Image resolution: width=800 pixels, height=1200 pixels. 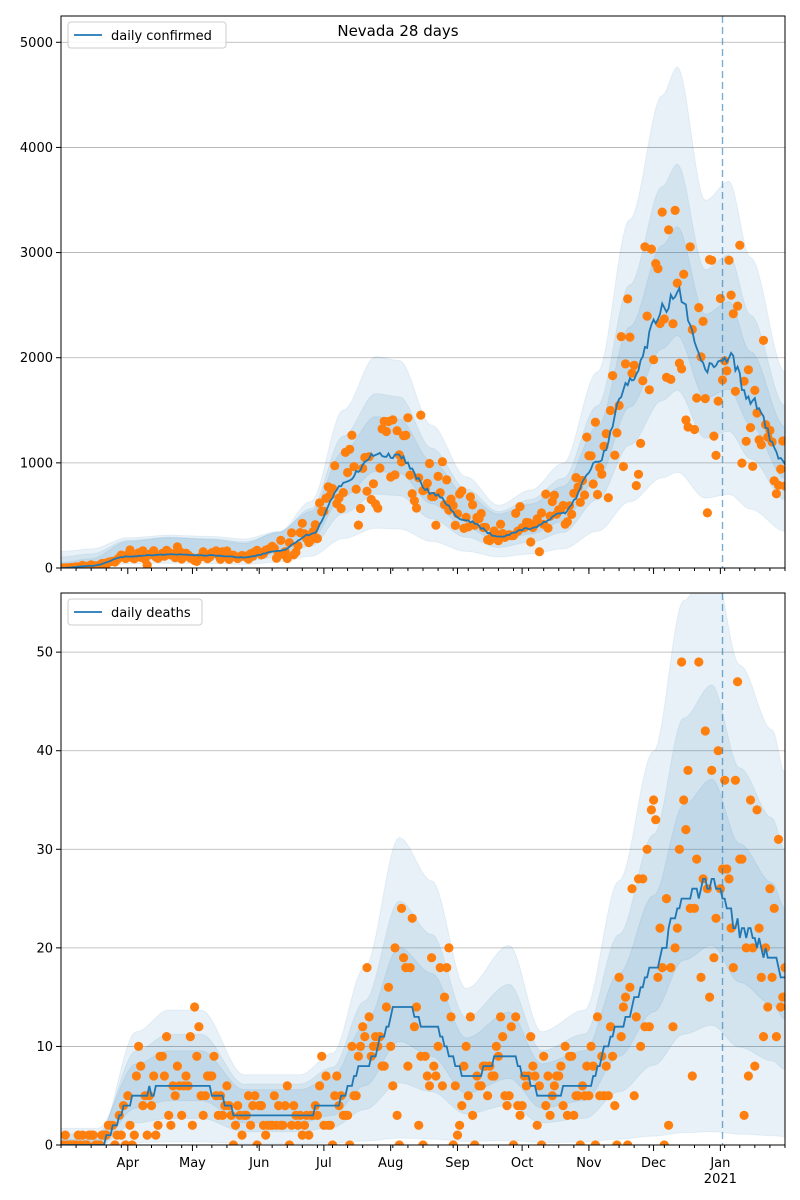 I want to click on x-tick-label: May, so click(x=192, y=1163).